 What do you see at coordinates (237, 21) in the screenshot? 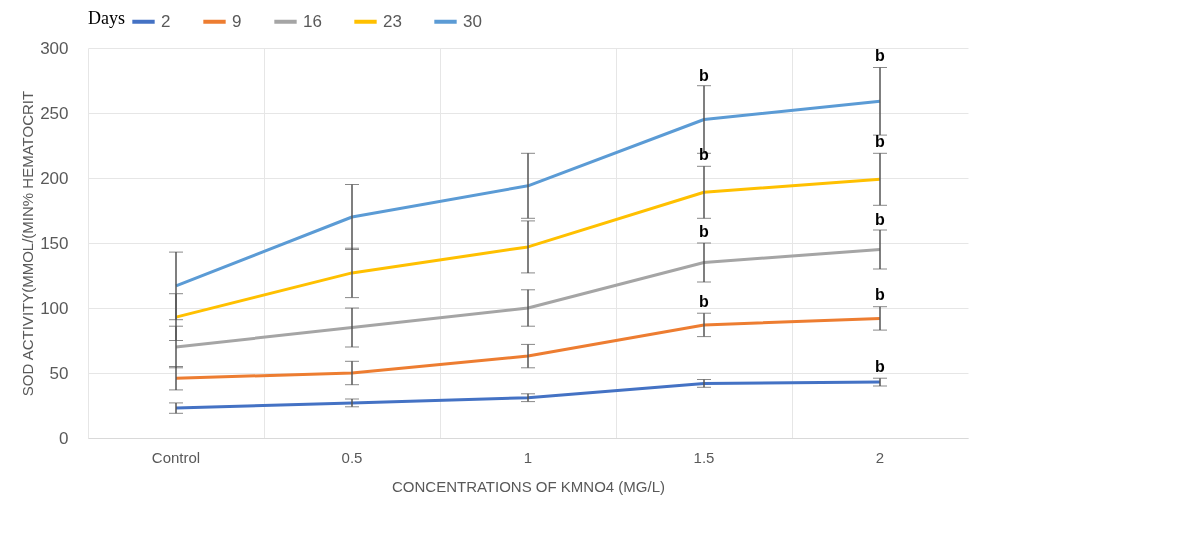
I see `legend-label: 9` at bounding box center [237, 21].